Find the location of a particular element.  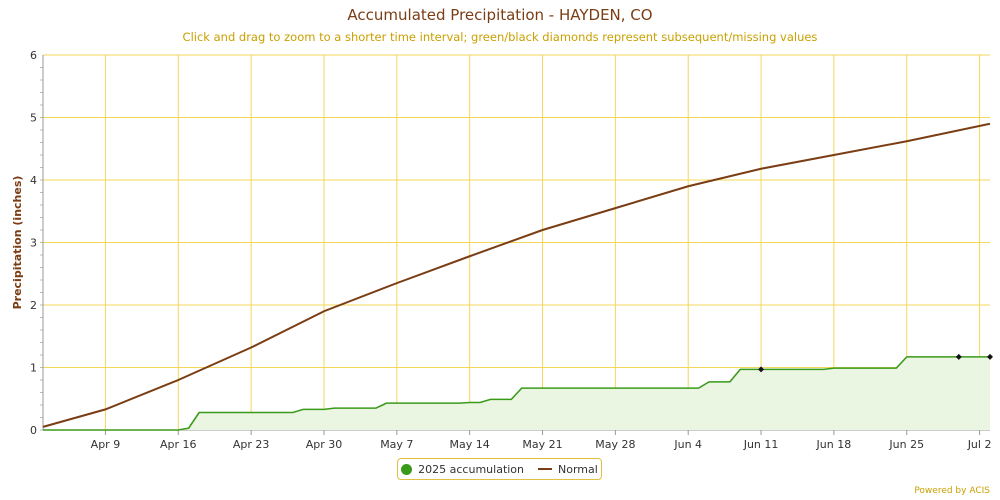

legend-label-2025: 2025 accumulation is located at coordinates (471, 469).